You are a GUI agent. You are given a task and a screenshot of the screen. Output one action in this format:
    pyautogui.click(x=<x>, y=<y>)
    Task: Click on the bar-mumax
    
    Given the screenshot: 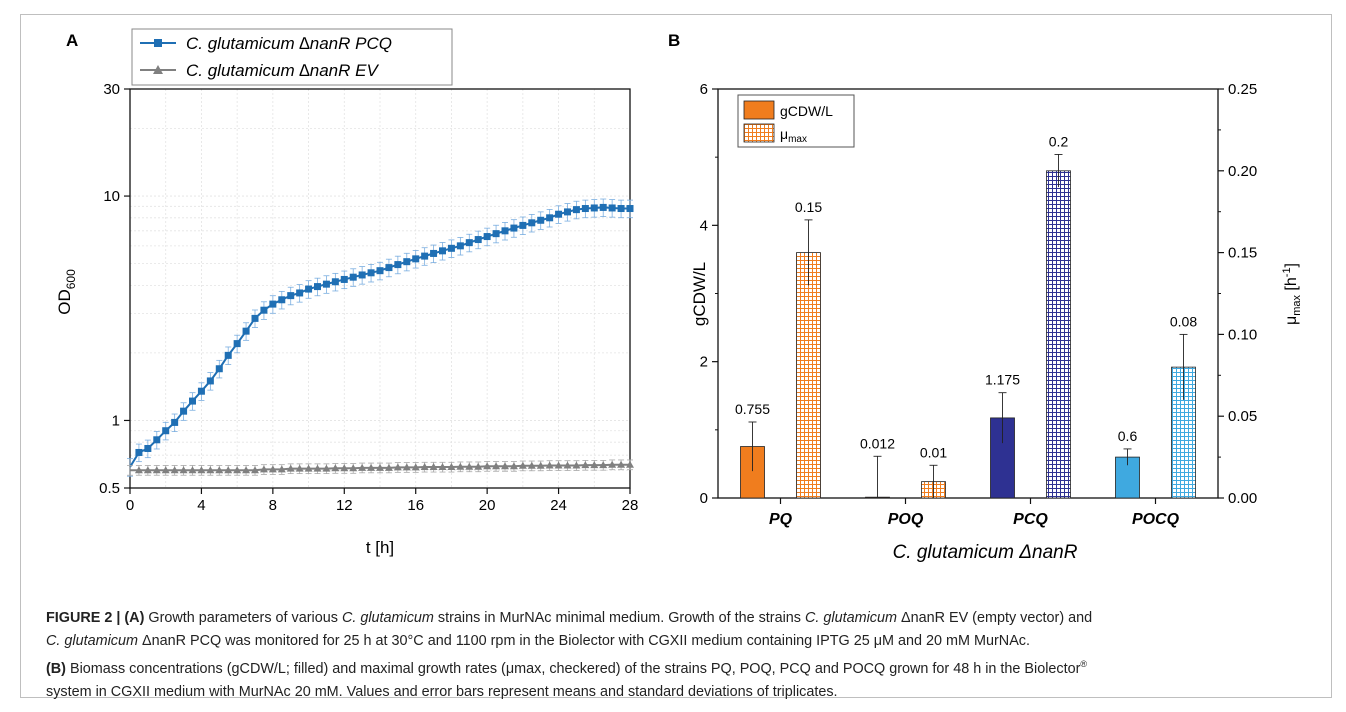 What is the action you would take?
    pyautogui.click(x=808, y=375)
    